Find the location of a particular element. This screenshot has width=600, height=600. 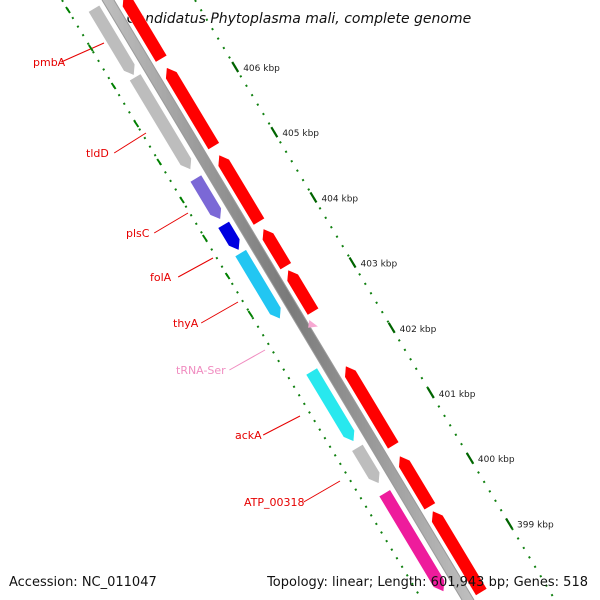

gene-feature-thyA is located at coordinates (258, 284).